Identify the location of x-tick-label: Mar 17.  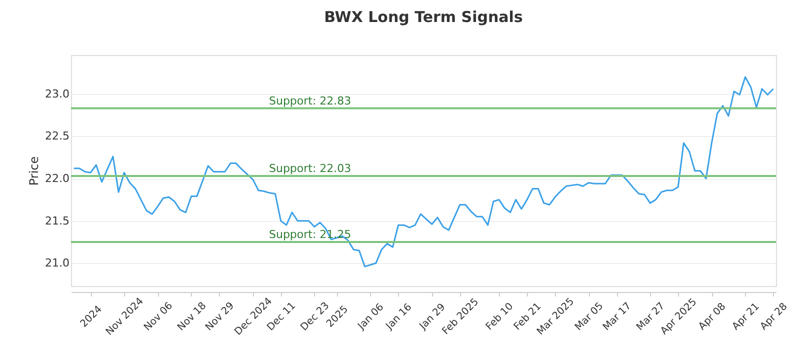
(617, 317).